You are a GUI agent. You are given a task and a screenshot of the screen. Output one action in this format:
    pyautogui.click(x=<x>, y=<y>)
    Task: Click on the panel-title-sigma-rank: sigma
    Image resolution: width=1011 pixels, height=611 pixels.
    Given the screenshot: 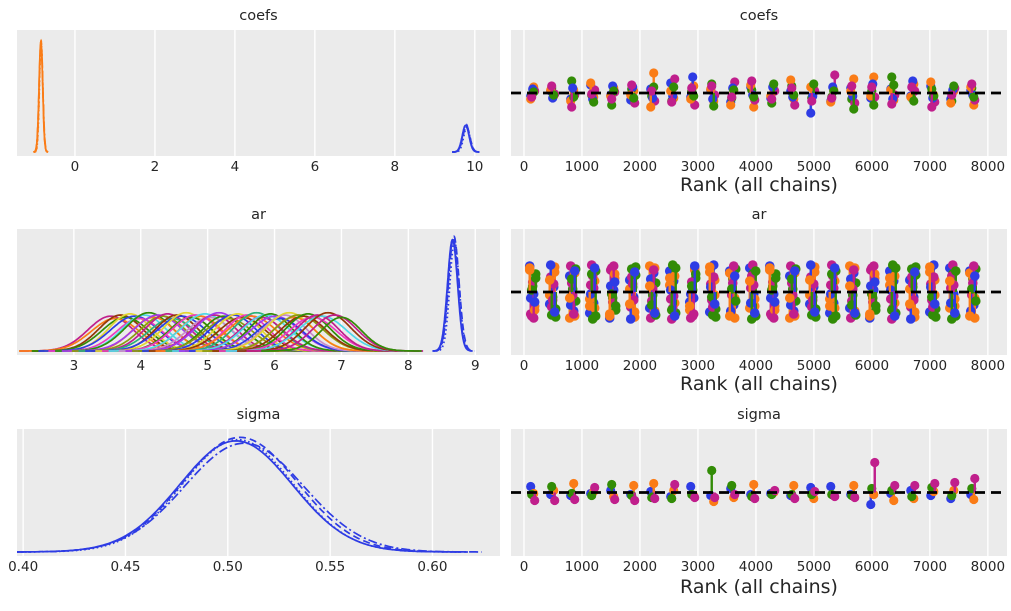 What is the action you would take?
    pyautogui.click(x=759, y=415)
    